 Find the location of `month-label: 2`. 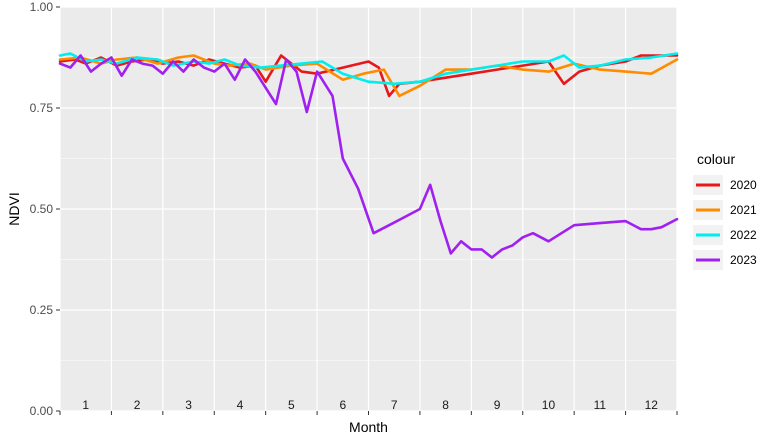

month-label: 2 is located at coordinates (137, 405).